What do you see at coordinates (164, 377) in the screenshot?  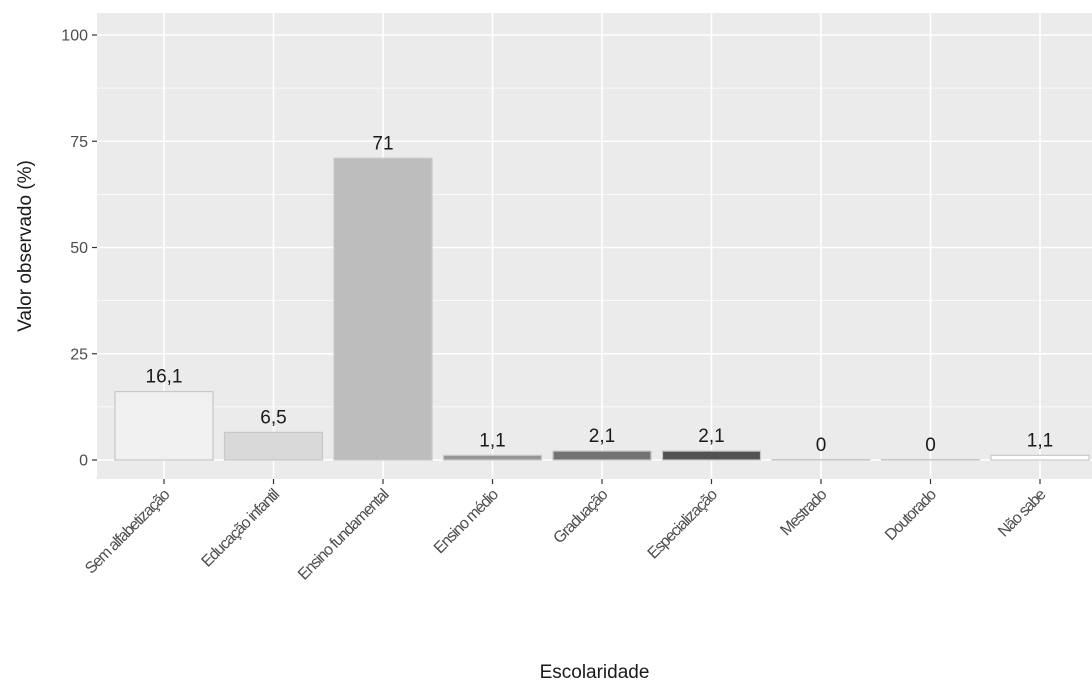 I see `data-label: 16,1` at bounding box center [164, 377].